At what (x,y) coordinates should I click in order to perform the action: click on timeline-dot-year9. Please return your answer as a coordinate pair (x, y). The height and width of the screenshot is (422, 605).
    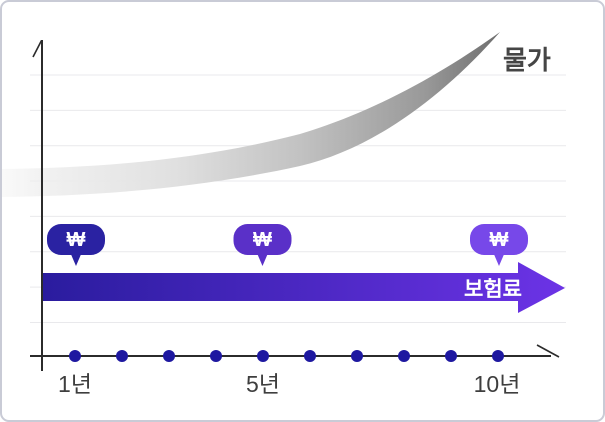
    Looking at the image, I should click on (451, 356).